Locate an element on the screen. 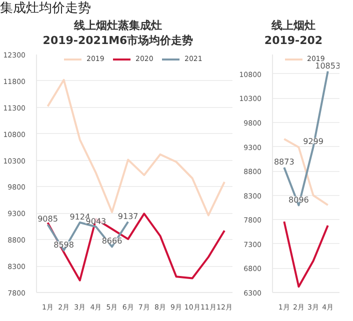  data-label: 8598 is located at coordinates (64, 245).